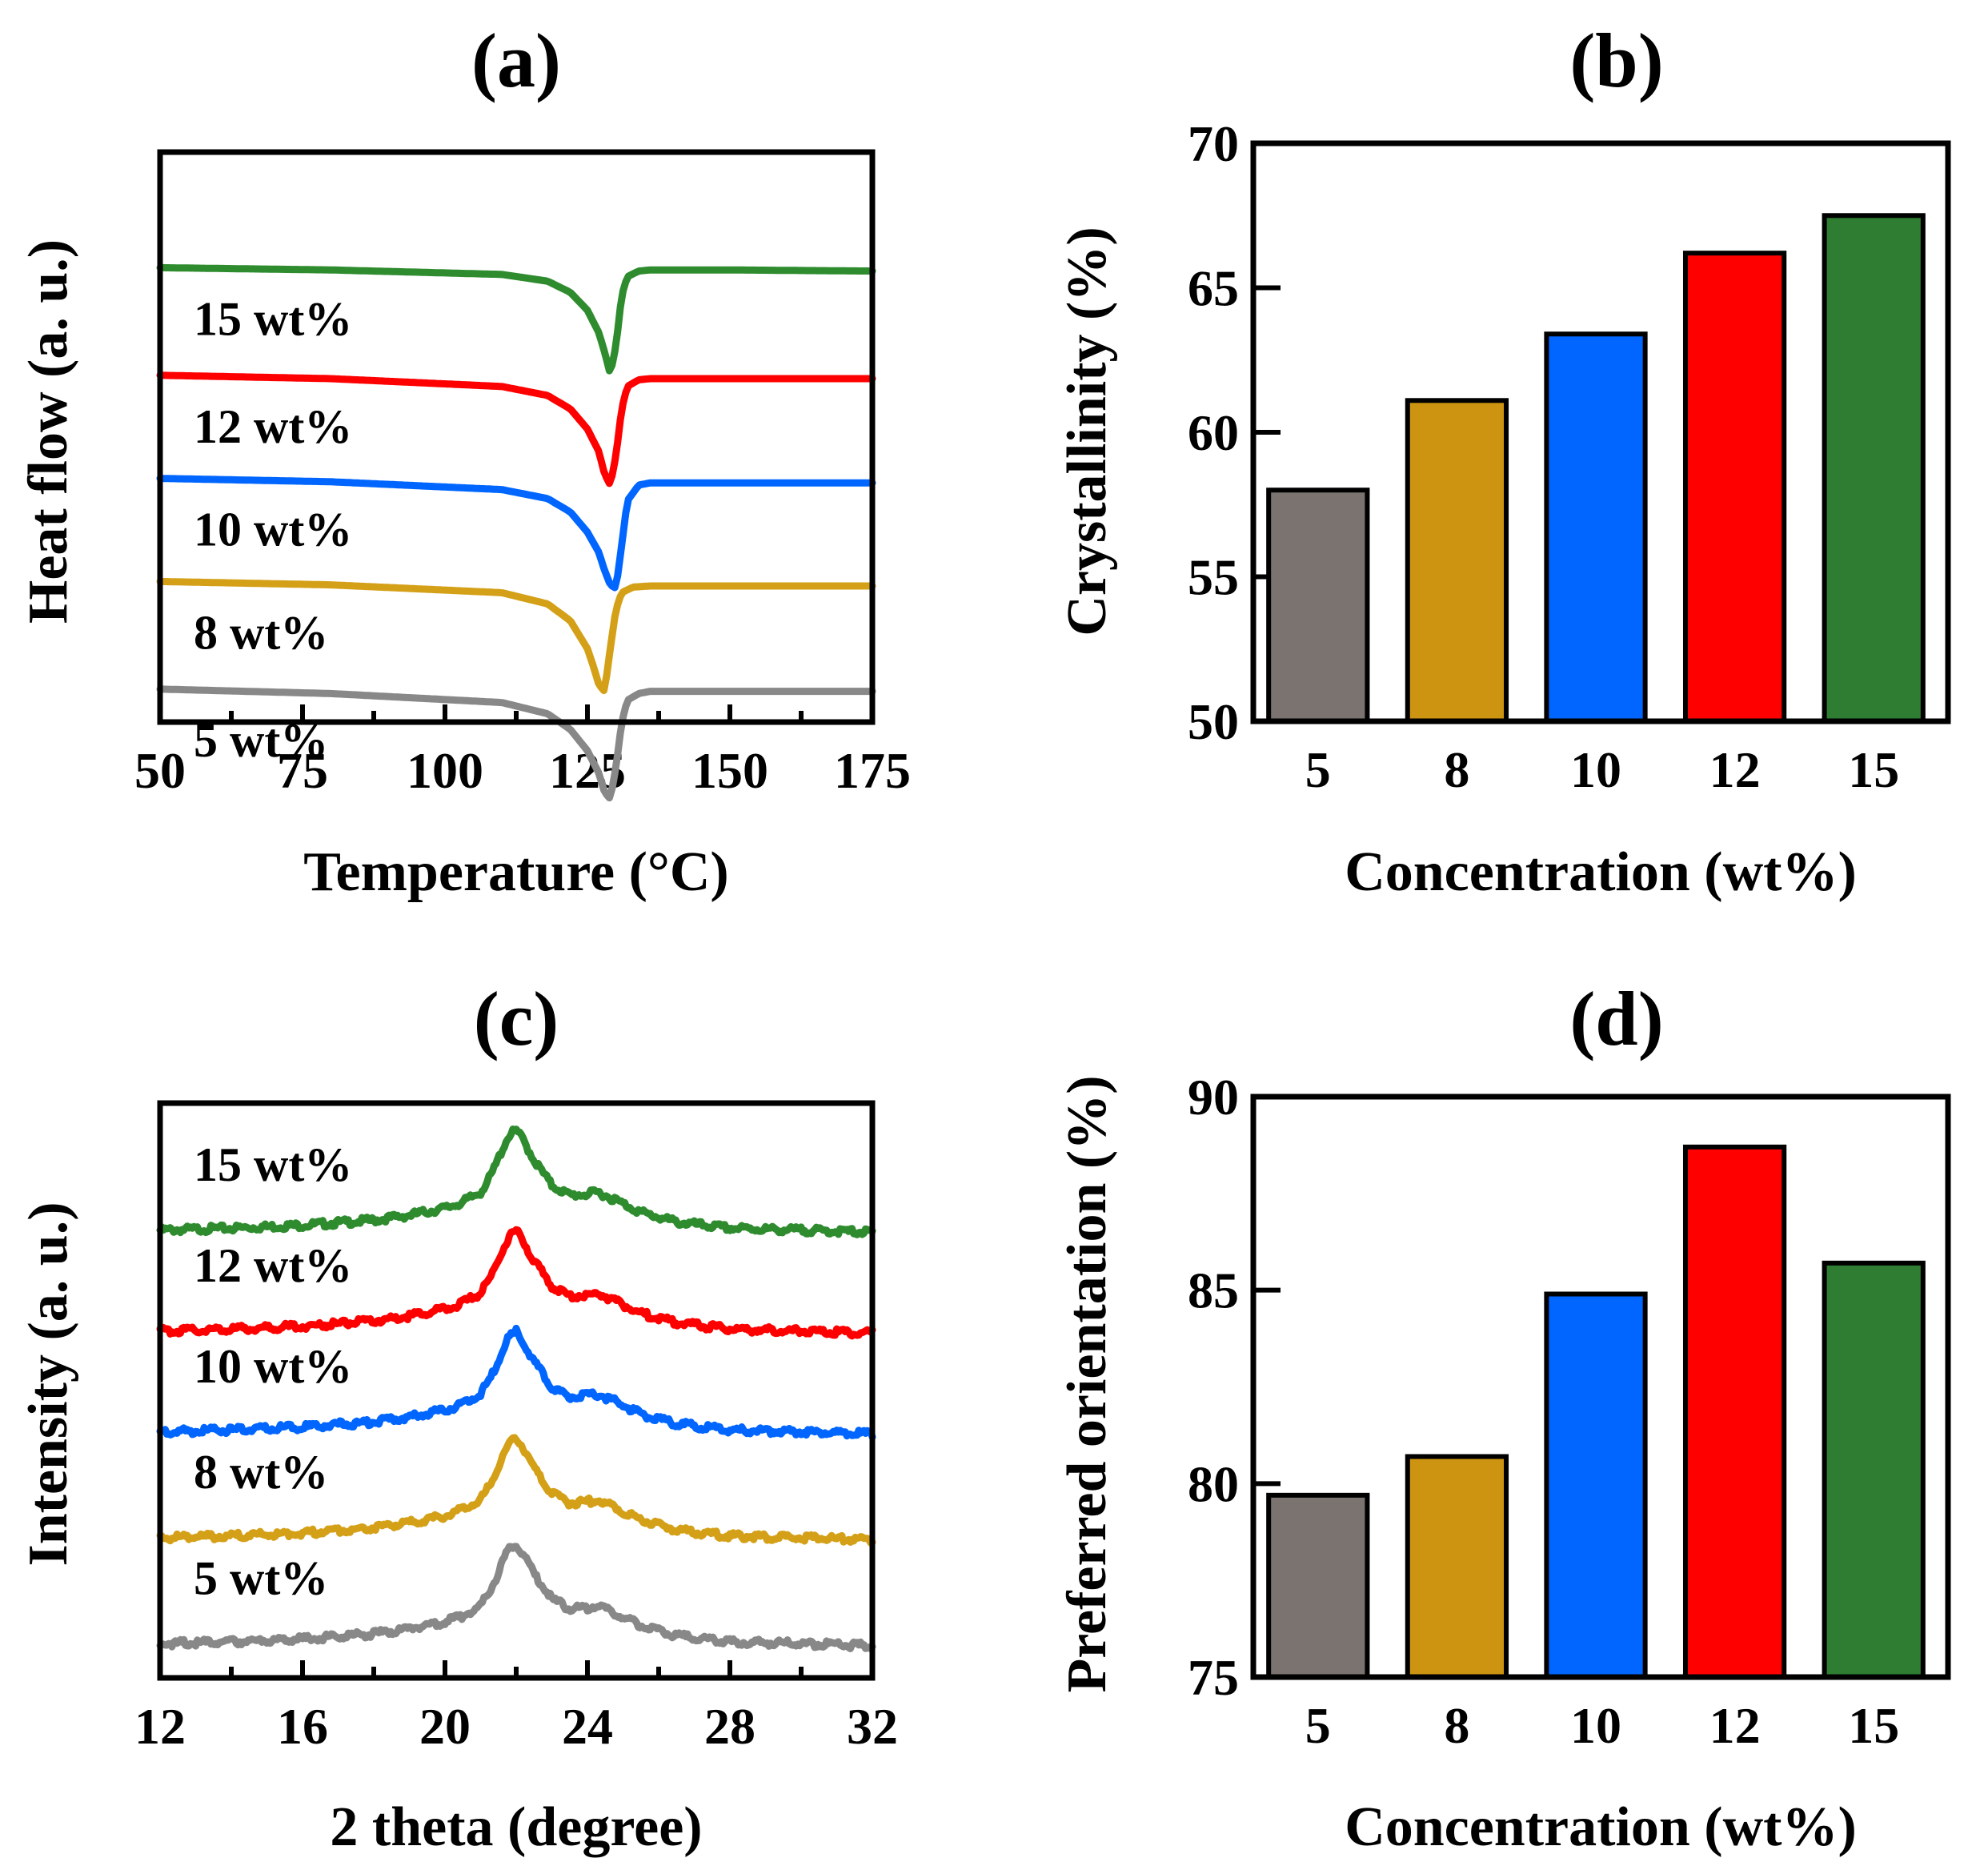 The image size is (1988, 1866). Describe the element at coordinates (516, 872) in the screenshot. I see `panel-a-xlabel: Temperature (°C)` at that location.